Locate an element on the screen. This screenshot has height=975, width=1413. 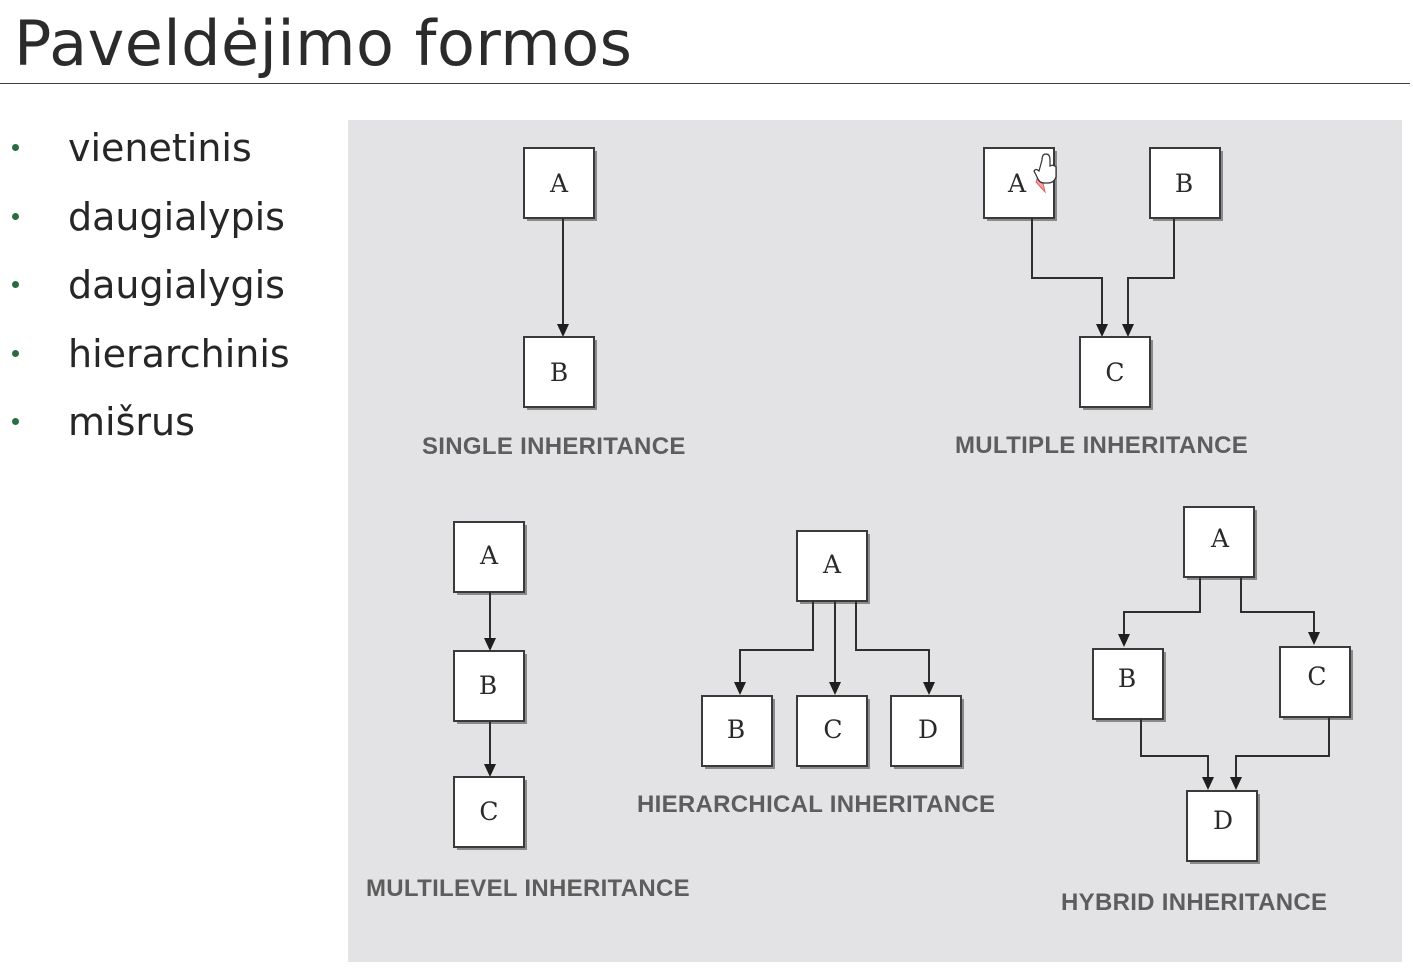
multiple-connector-b is located at coordinates (1151, 271).